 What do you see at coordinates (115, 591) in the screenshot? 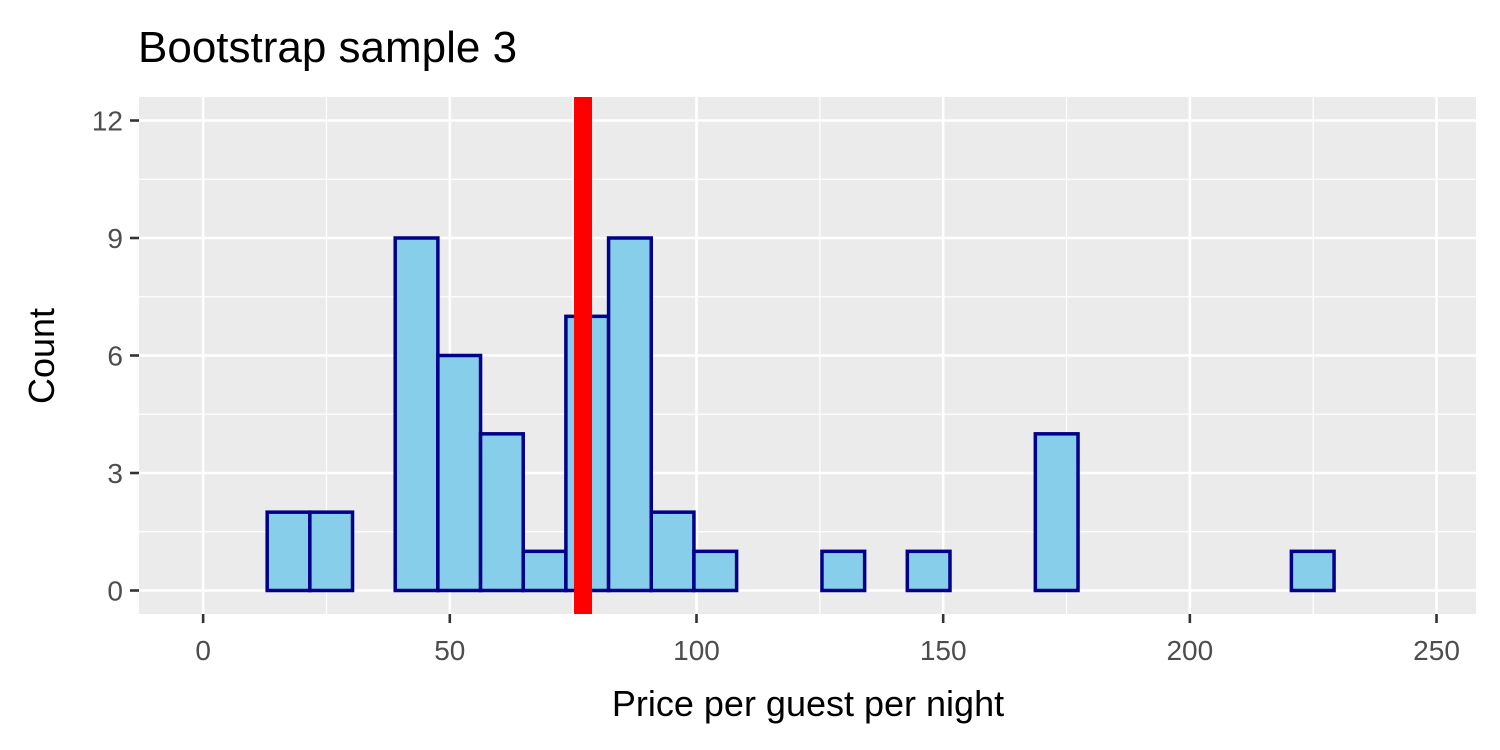
I see `y-tick-label: 0` at bounding box center [115, 591].